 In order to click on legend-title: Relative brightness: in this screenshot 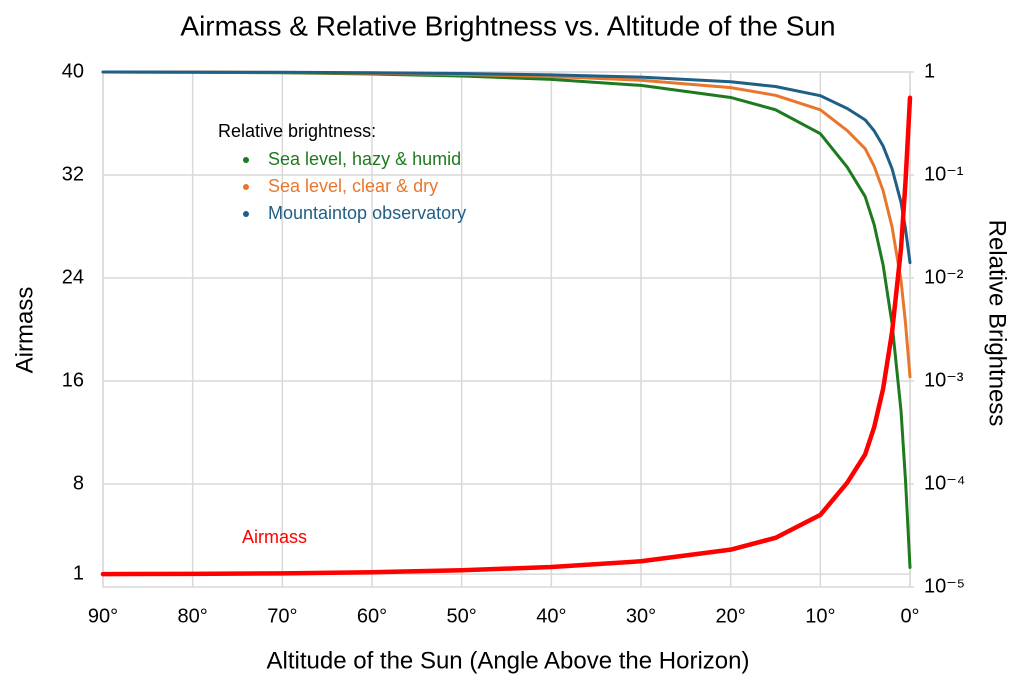, I will do `click(297, 131)`.